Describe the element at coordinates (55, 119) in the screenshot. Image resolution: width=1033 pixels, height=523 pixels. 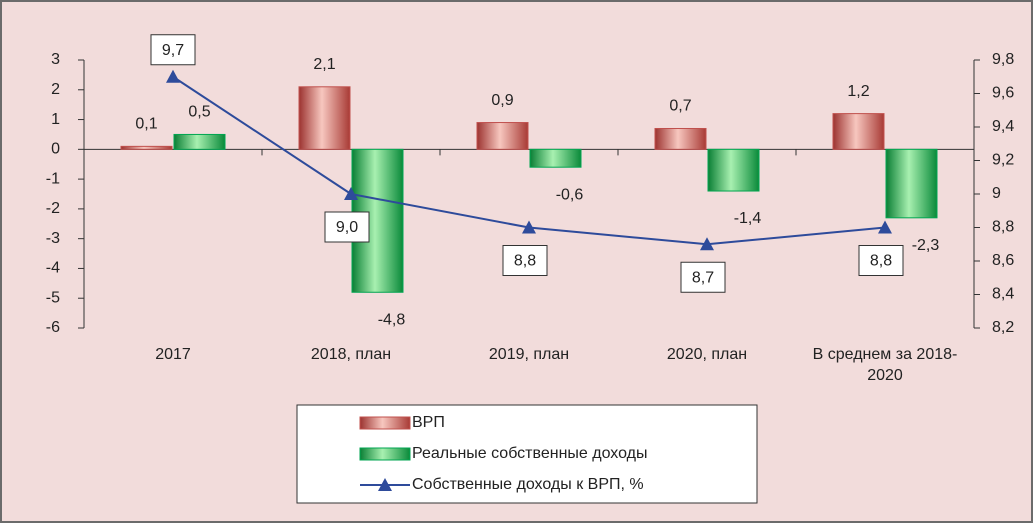
I see `y-tick-label: 1` at that location.